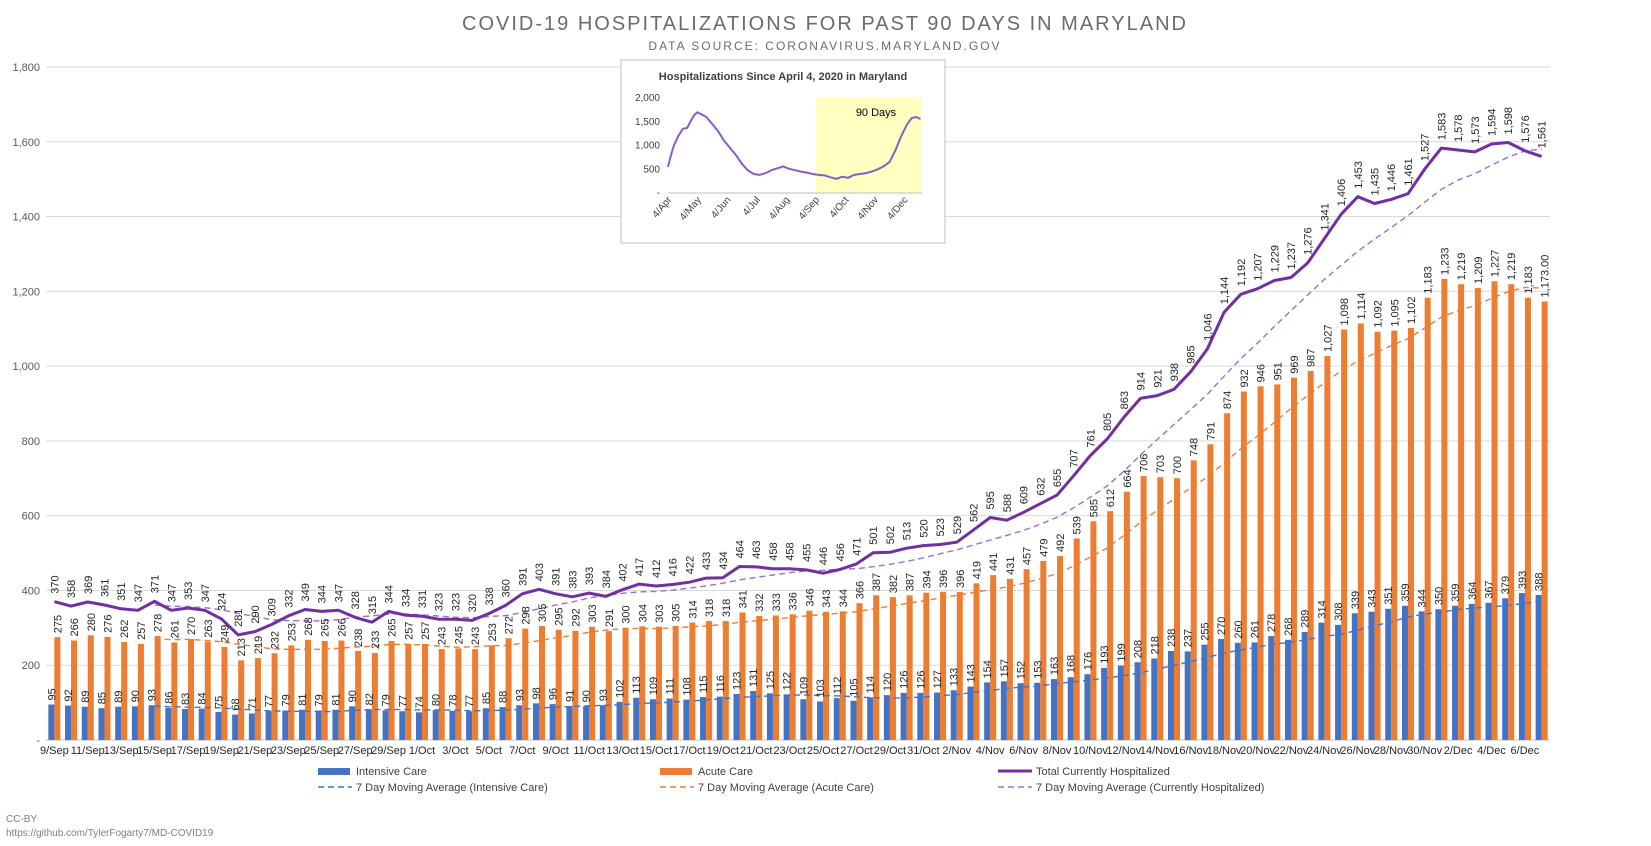  What do you see at coordinates (1022, 670) in the screenshot?
I see `data-label-icu: 152` at bounding box center [1022, 670].